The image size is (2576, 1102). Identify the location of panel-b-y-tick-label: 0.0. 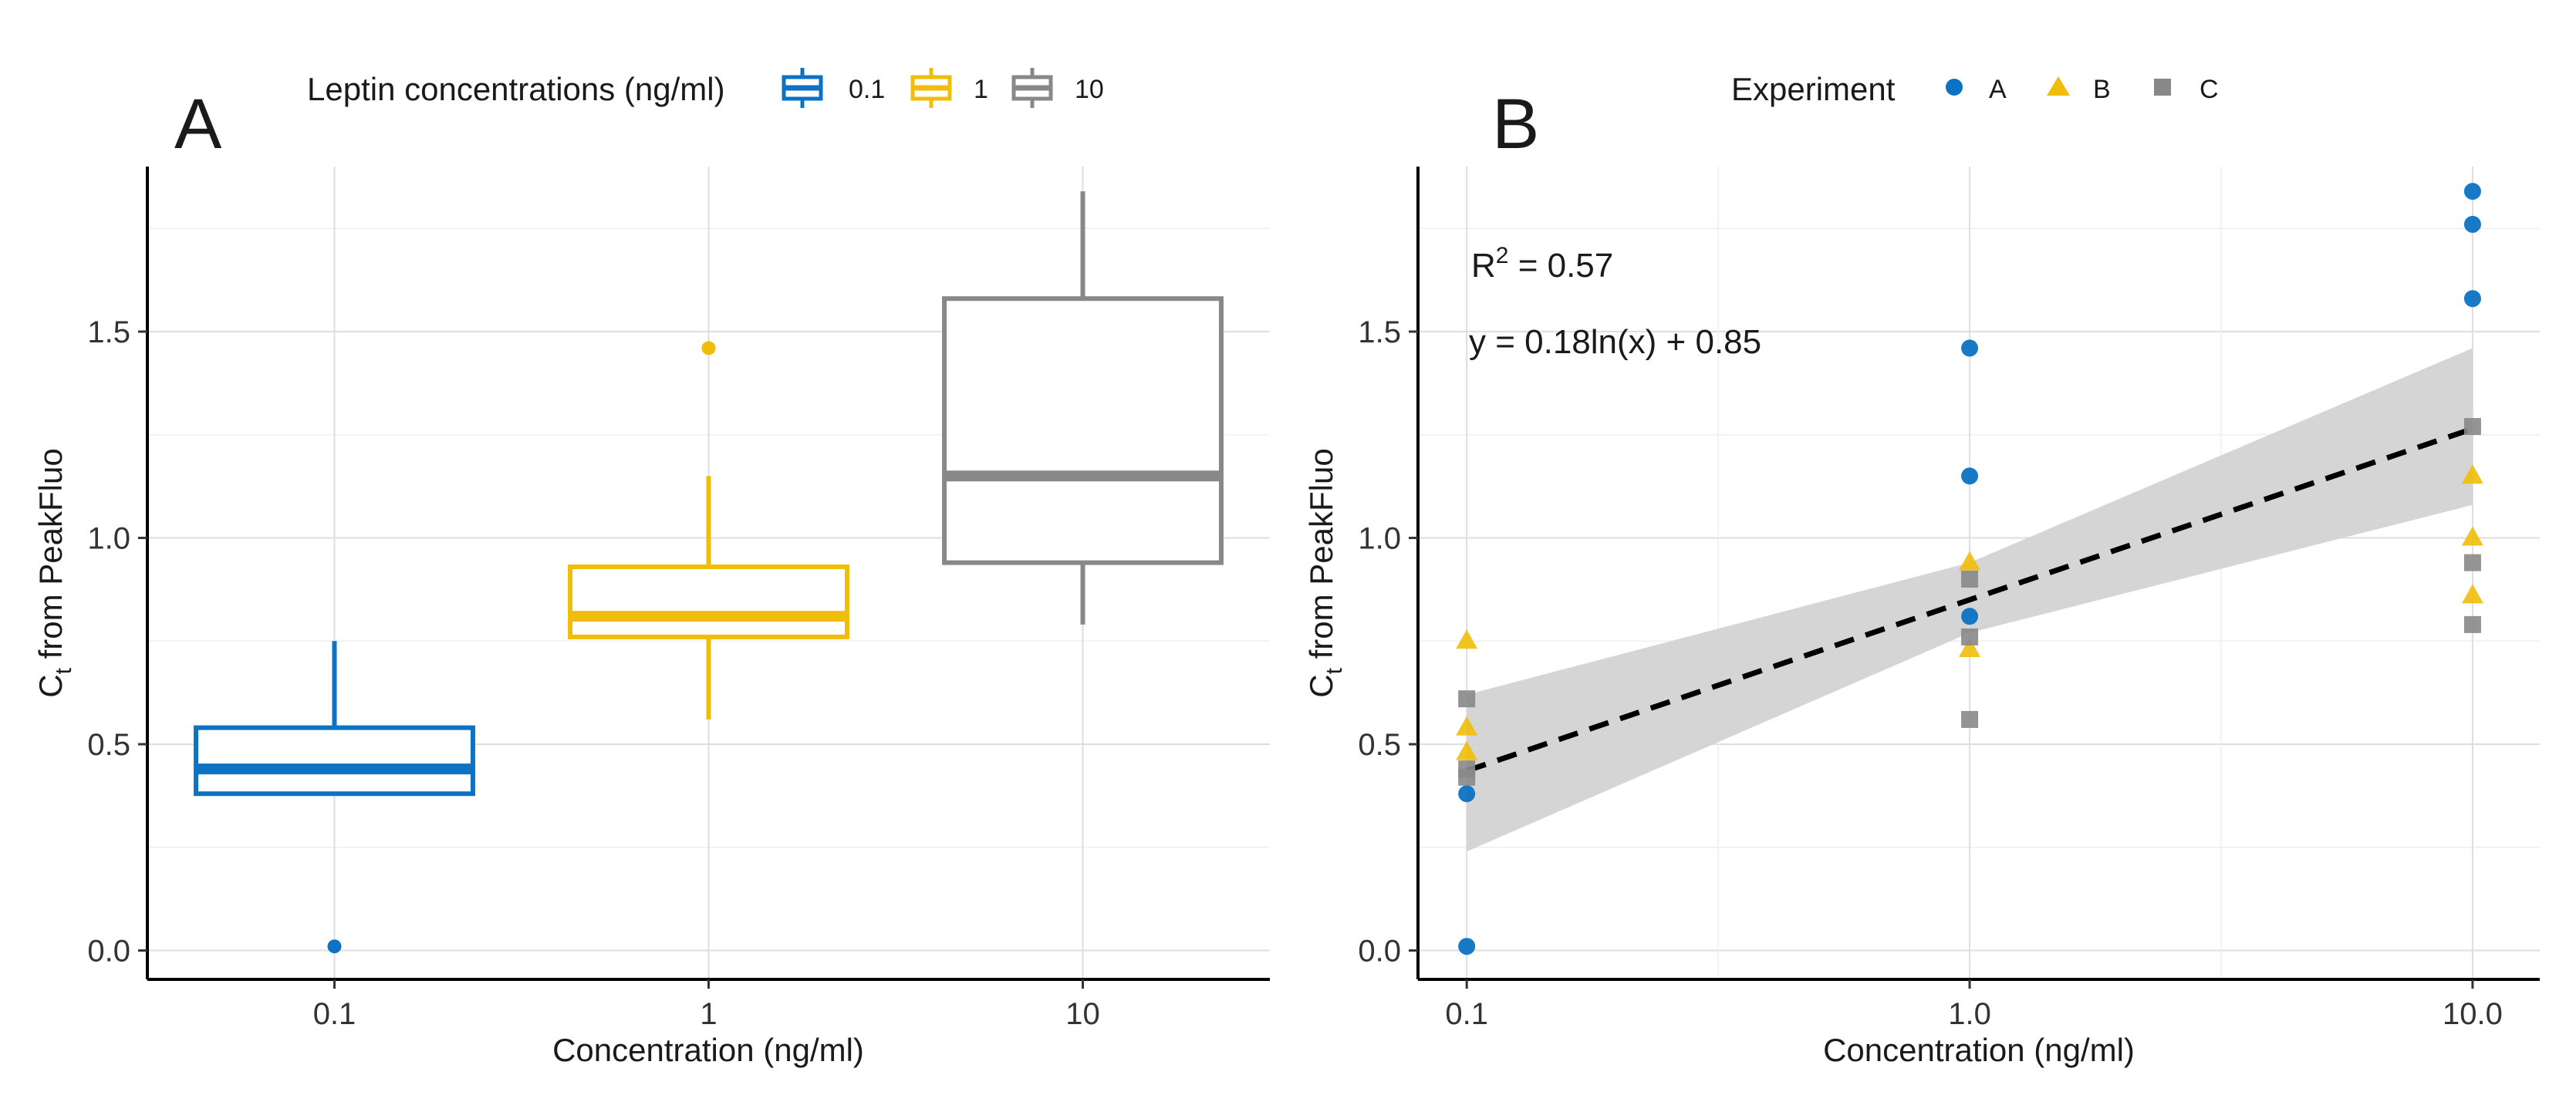
(1379, 952).